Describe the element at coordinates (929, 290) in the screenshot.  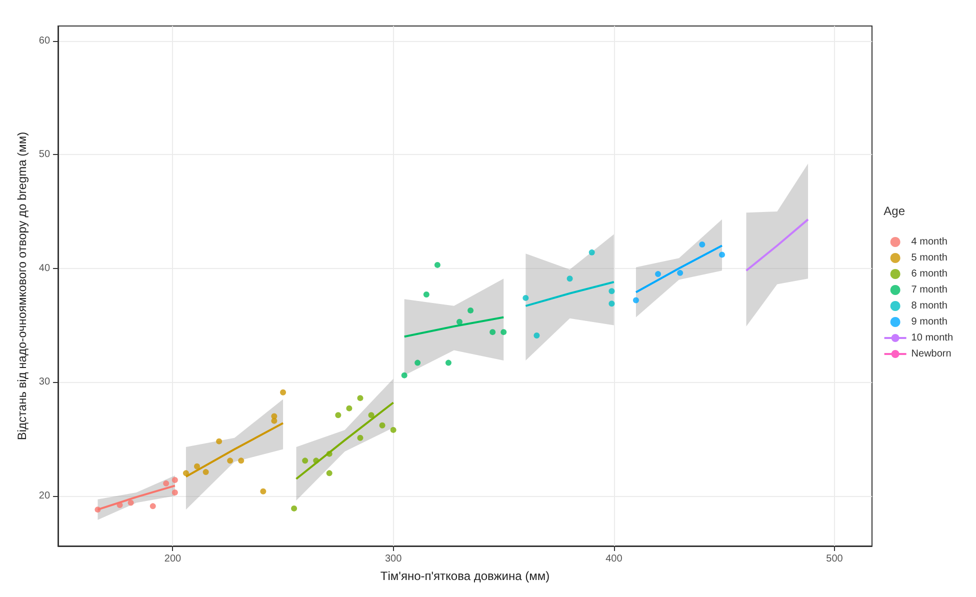
I see `legend-label: 7 month` at that location.